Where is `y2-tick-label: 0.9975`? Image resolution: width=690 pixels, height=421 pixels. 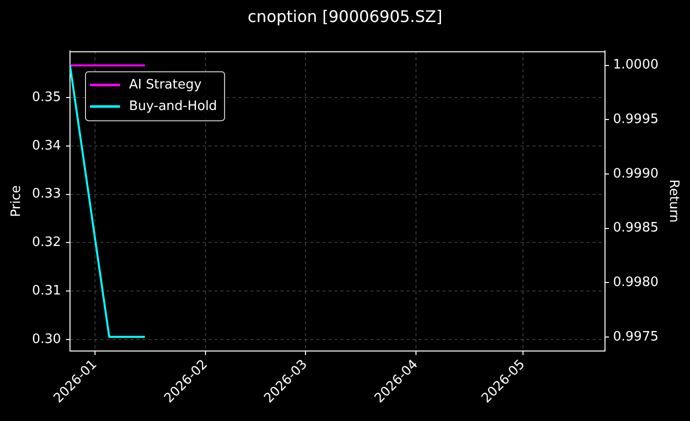
y2-tick-label: 0.9975 is located at coordinates (635, 336).